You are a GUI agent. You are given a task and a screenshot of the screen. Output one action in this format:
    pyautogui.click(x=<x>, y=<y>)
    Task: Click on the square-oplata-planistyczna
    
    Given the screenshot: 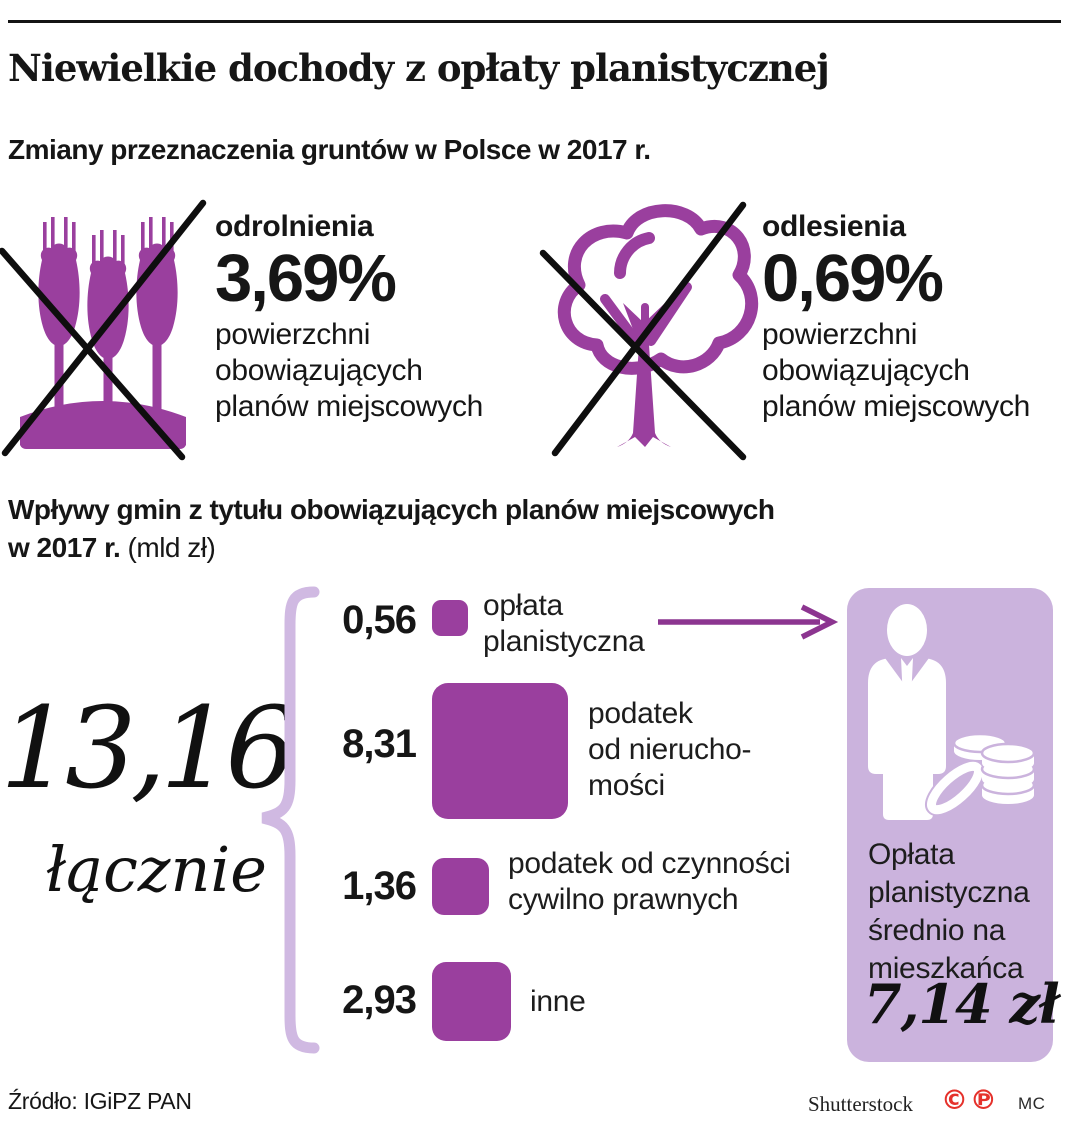 What is the action you would take?
    pyautogui.click(x=450, y=618)
    